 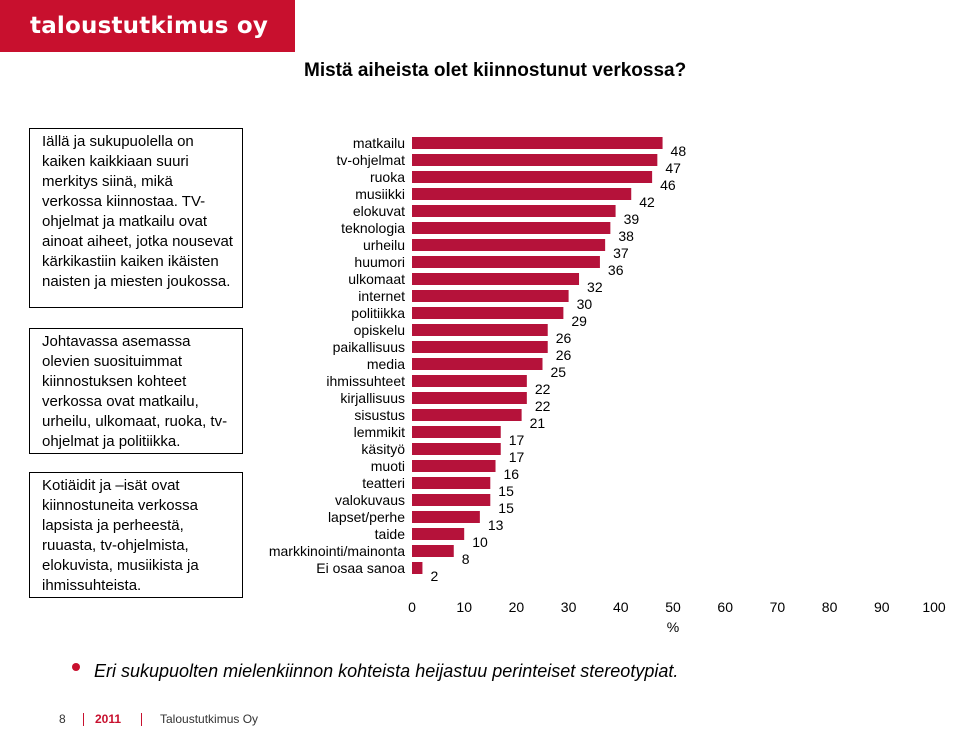 What do you see at coordinates (496, 525) in the screenshot?
I see `data-label: 13` at bounding box center [496, 525].